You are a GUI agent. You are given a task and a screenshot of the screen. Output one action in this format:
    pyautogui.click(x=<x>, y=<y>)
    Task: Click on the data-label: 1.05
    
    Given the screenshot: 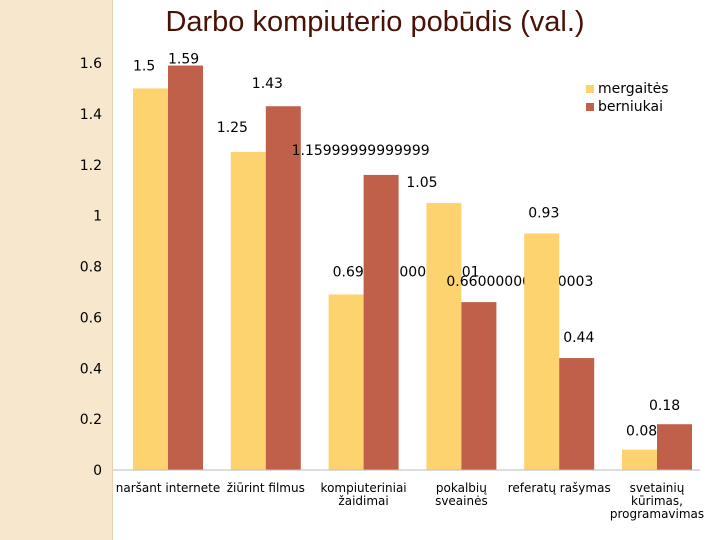 What is the action you would take?
    pyautogui.click(x=421, y=183)
    